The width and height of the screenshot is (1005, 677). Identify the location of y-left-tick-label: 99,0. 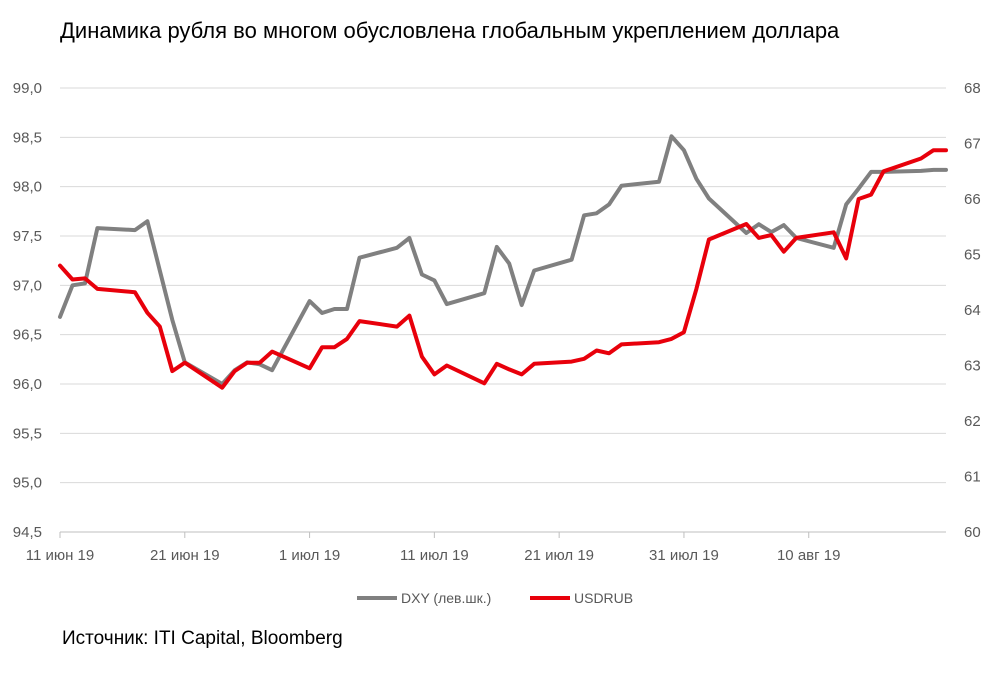
(27, 88).